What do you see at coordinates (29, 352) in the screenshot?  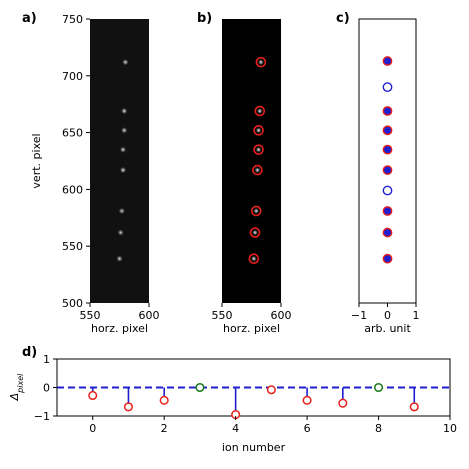 I see `panel-d-letter: d)` at bounding box center [29, 352].